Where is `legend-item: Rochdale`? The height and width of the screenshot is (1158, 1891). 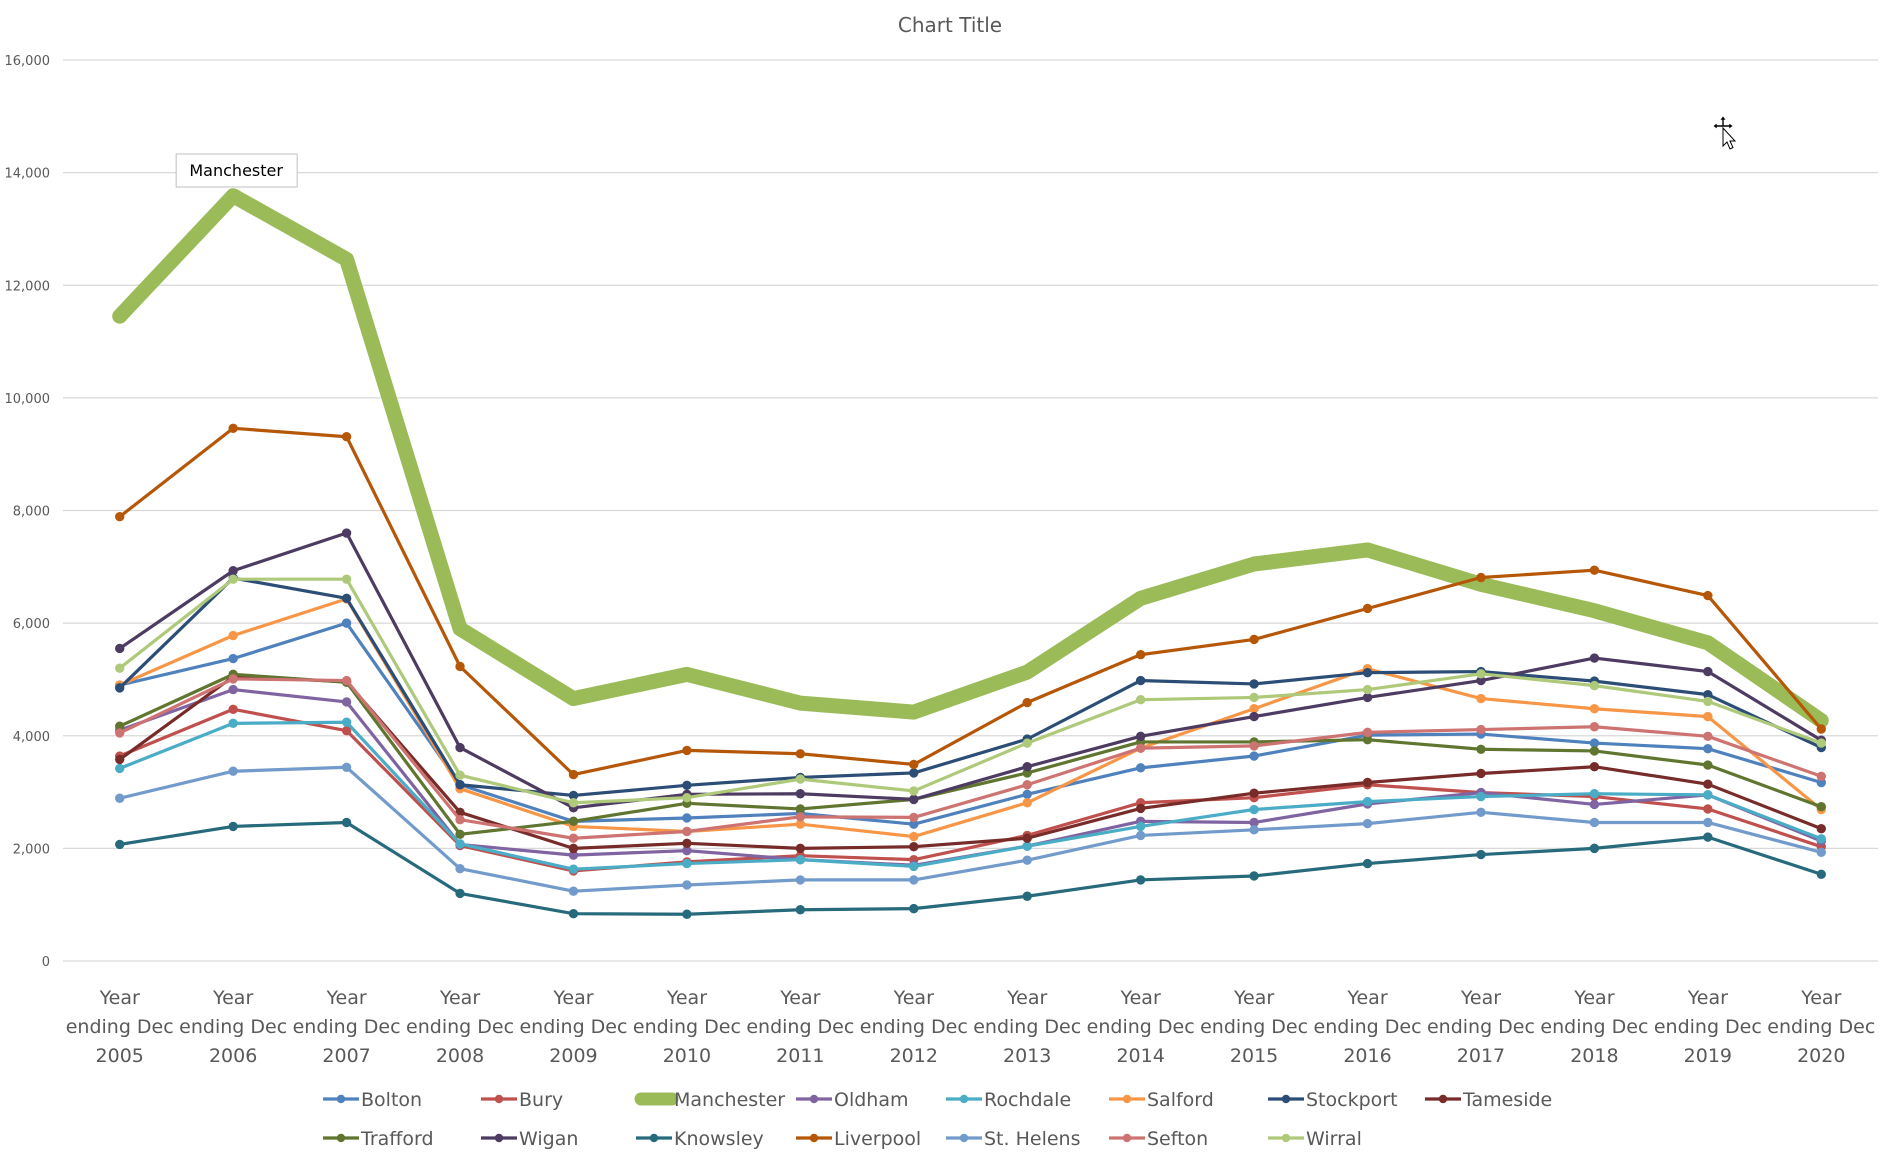 legend-item: Rochdale is located at coordinates (1008, 1100).